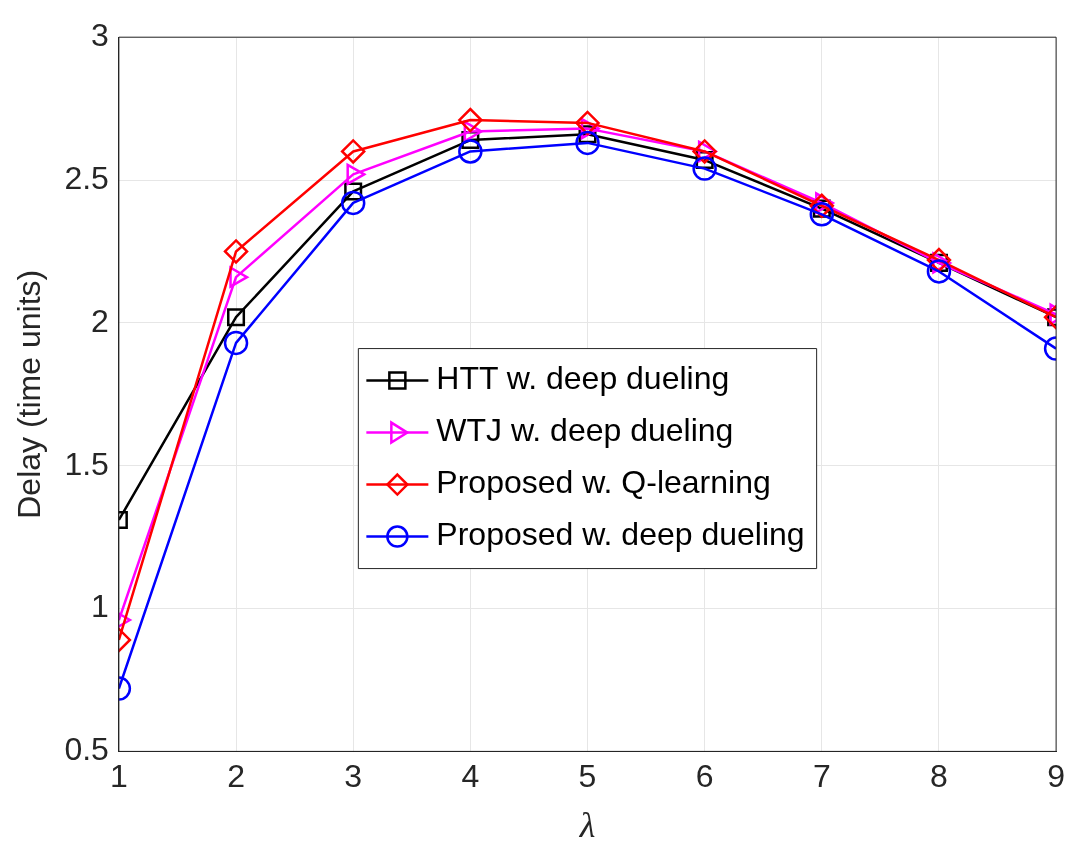  What do you see at coordinates (470, 776) in the screenshot?
I see `x-tick-label: 4` at bounding box center [470, 776].